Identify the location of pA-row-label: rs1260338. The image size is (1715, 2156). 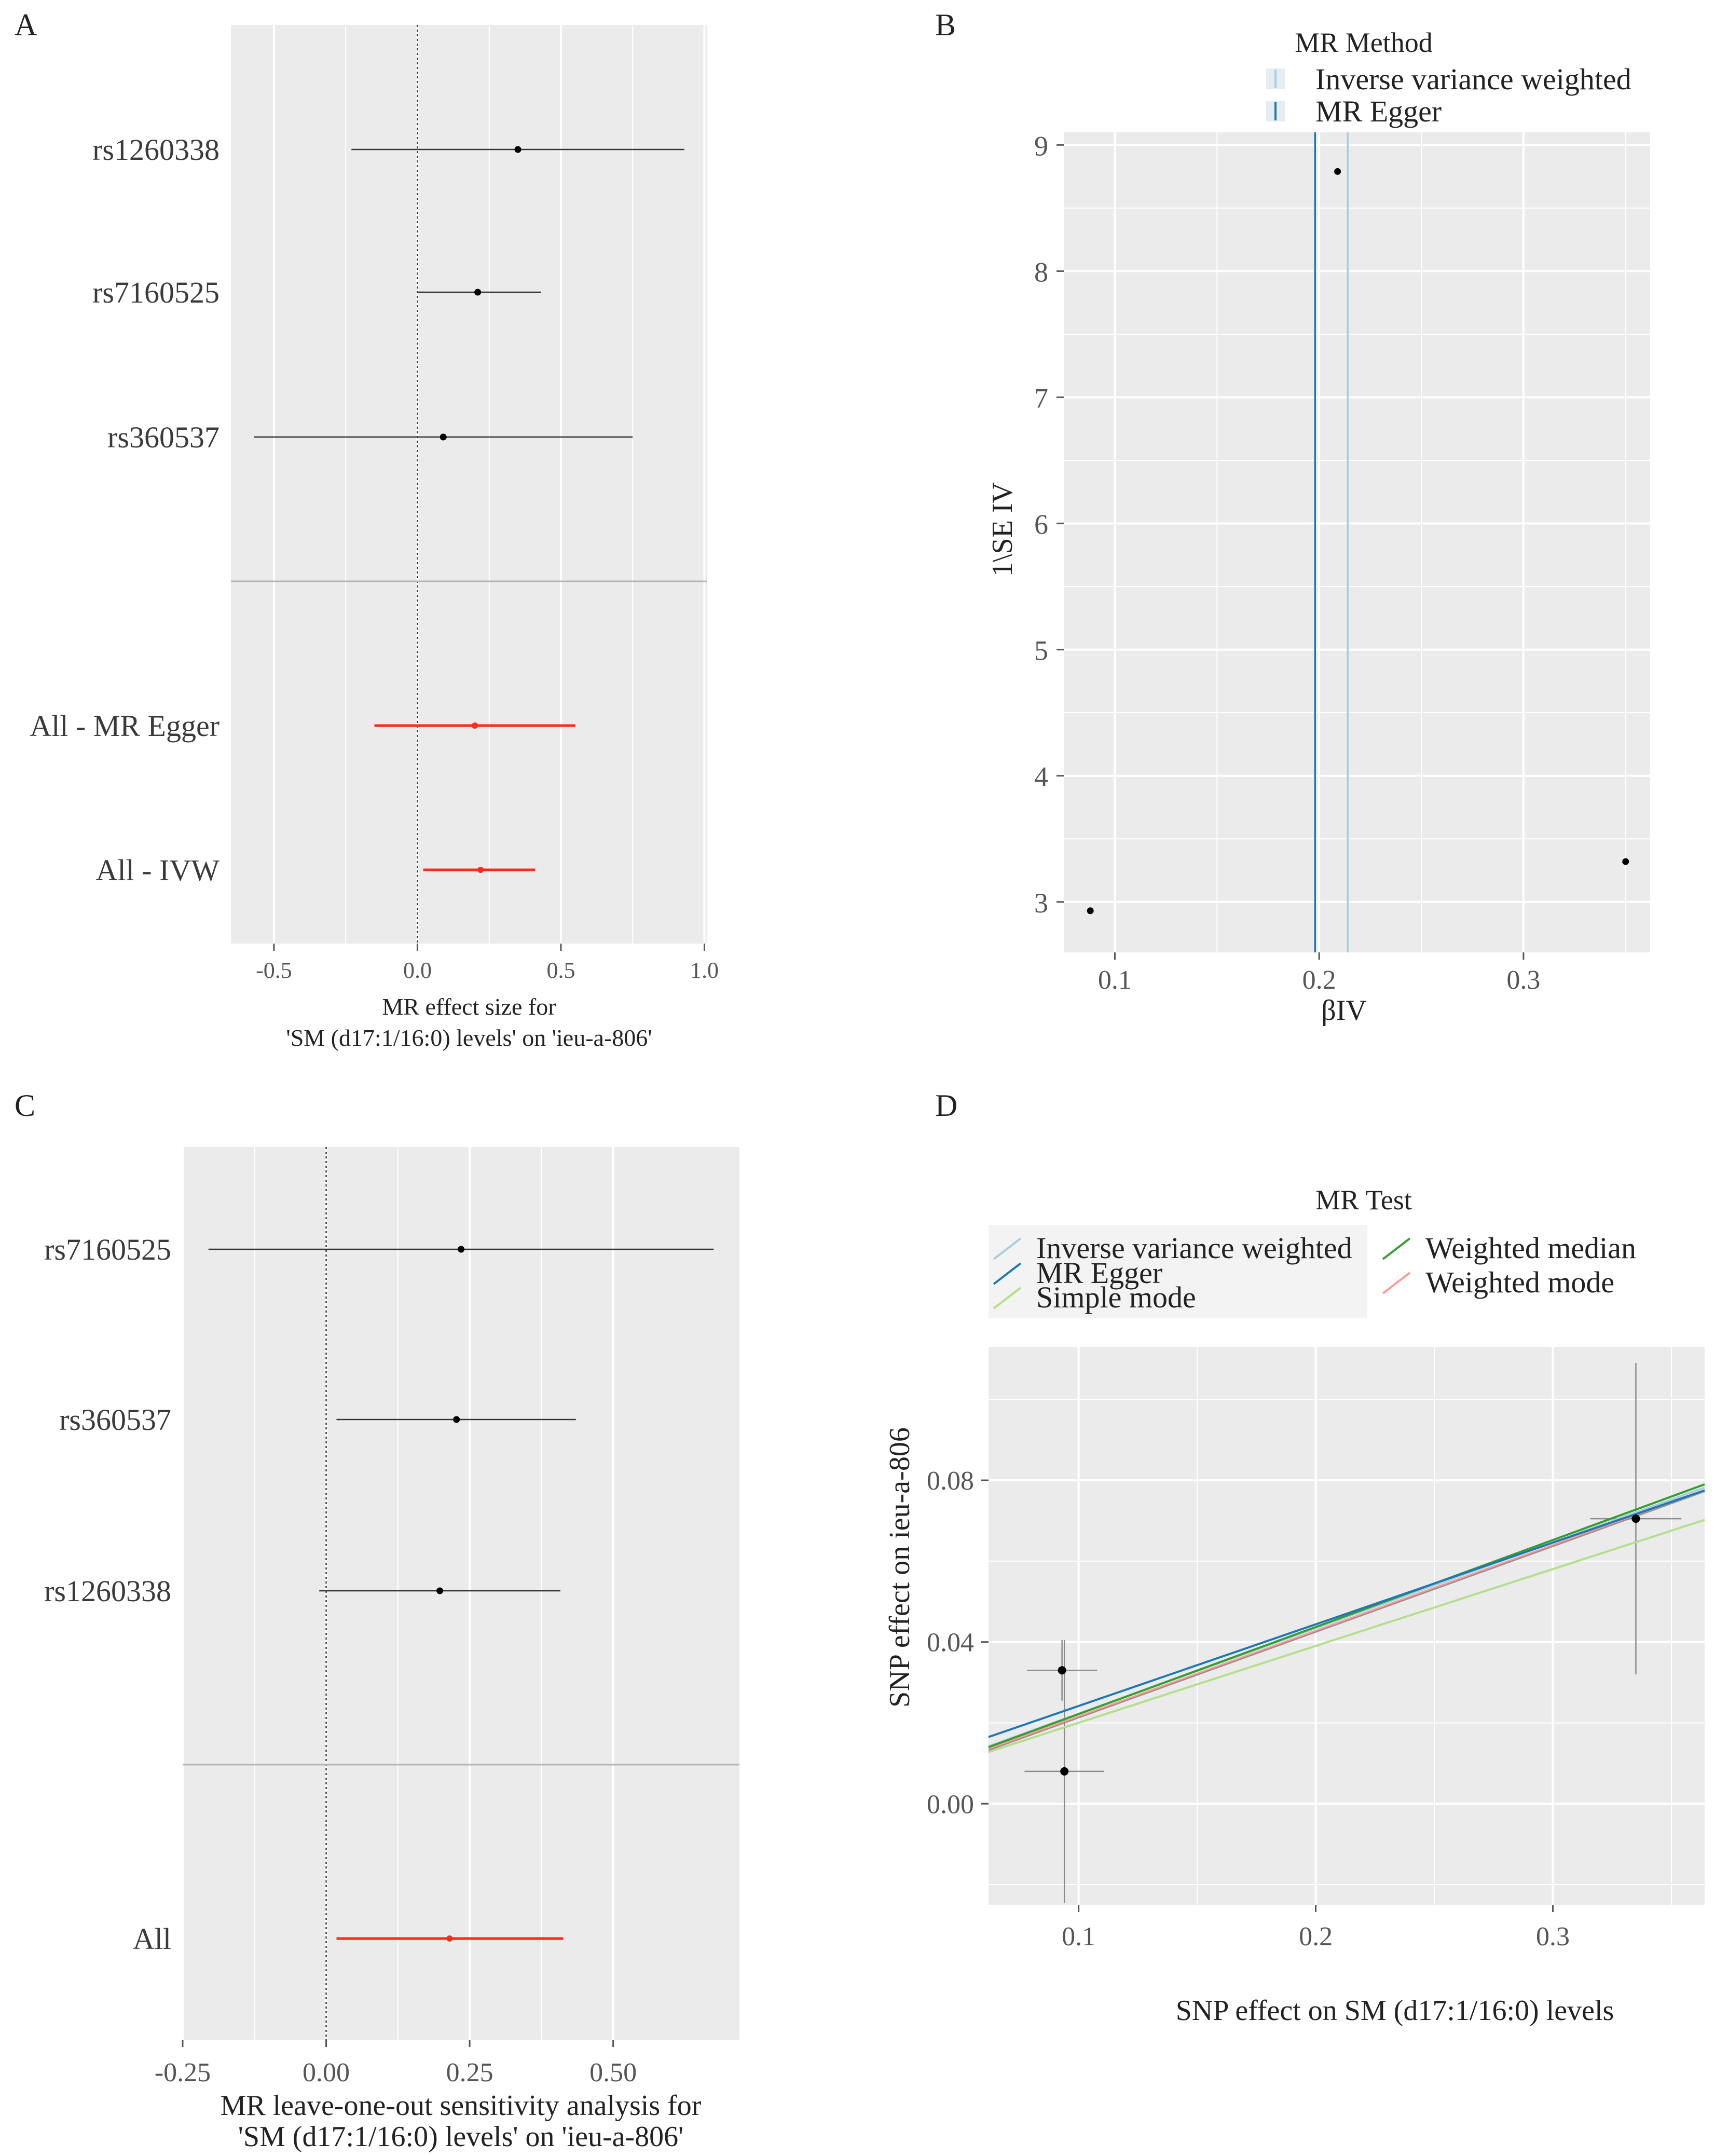
(155, 150).